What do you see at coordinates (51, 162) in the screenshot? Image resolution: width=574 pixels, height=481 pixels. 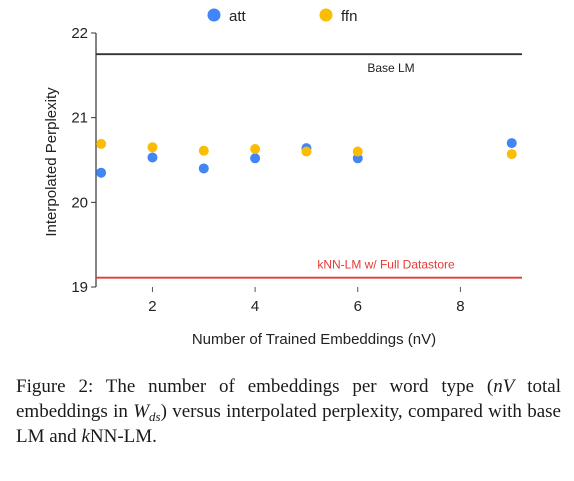 I see `y-axis-label: Interpolated Perplexity` at bounding box center [51, 162].